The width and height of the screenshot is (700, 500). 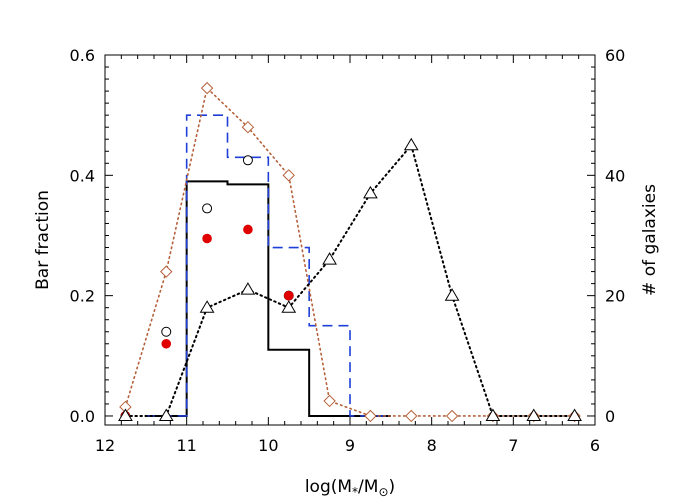 I want to click on x-axis-title: log(M*/M⊙), so click(x=350, y=488).